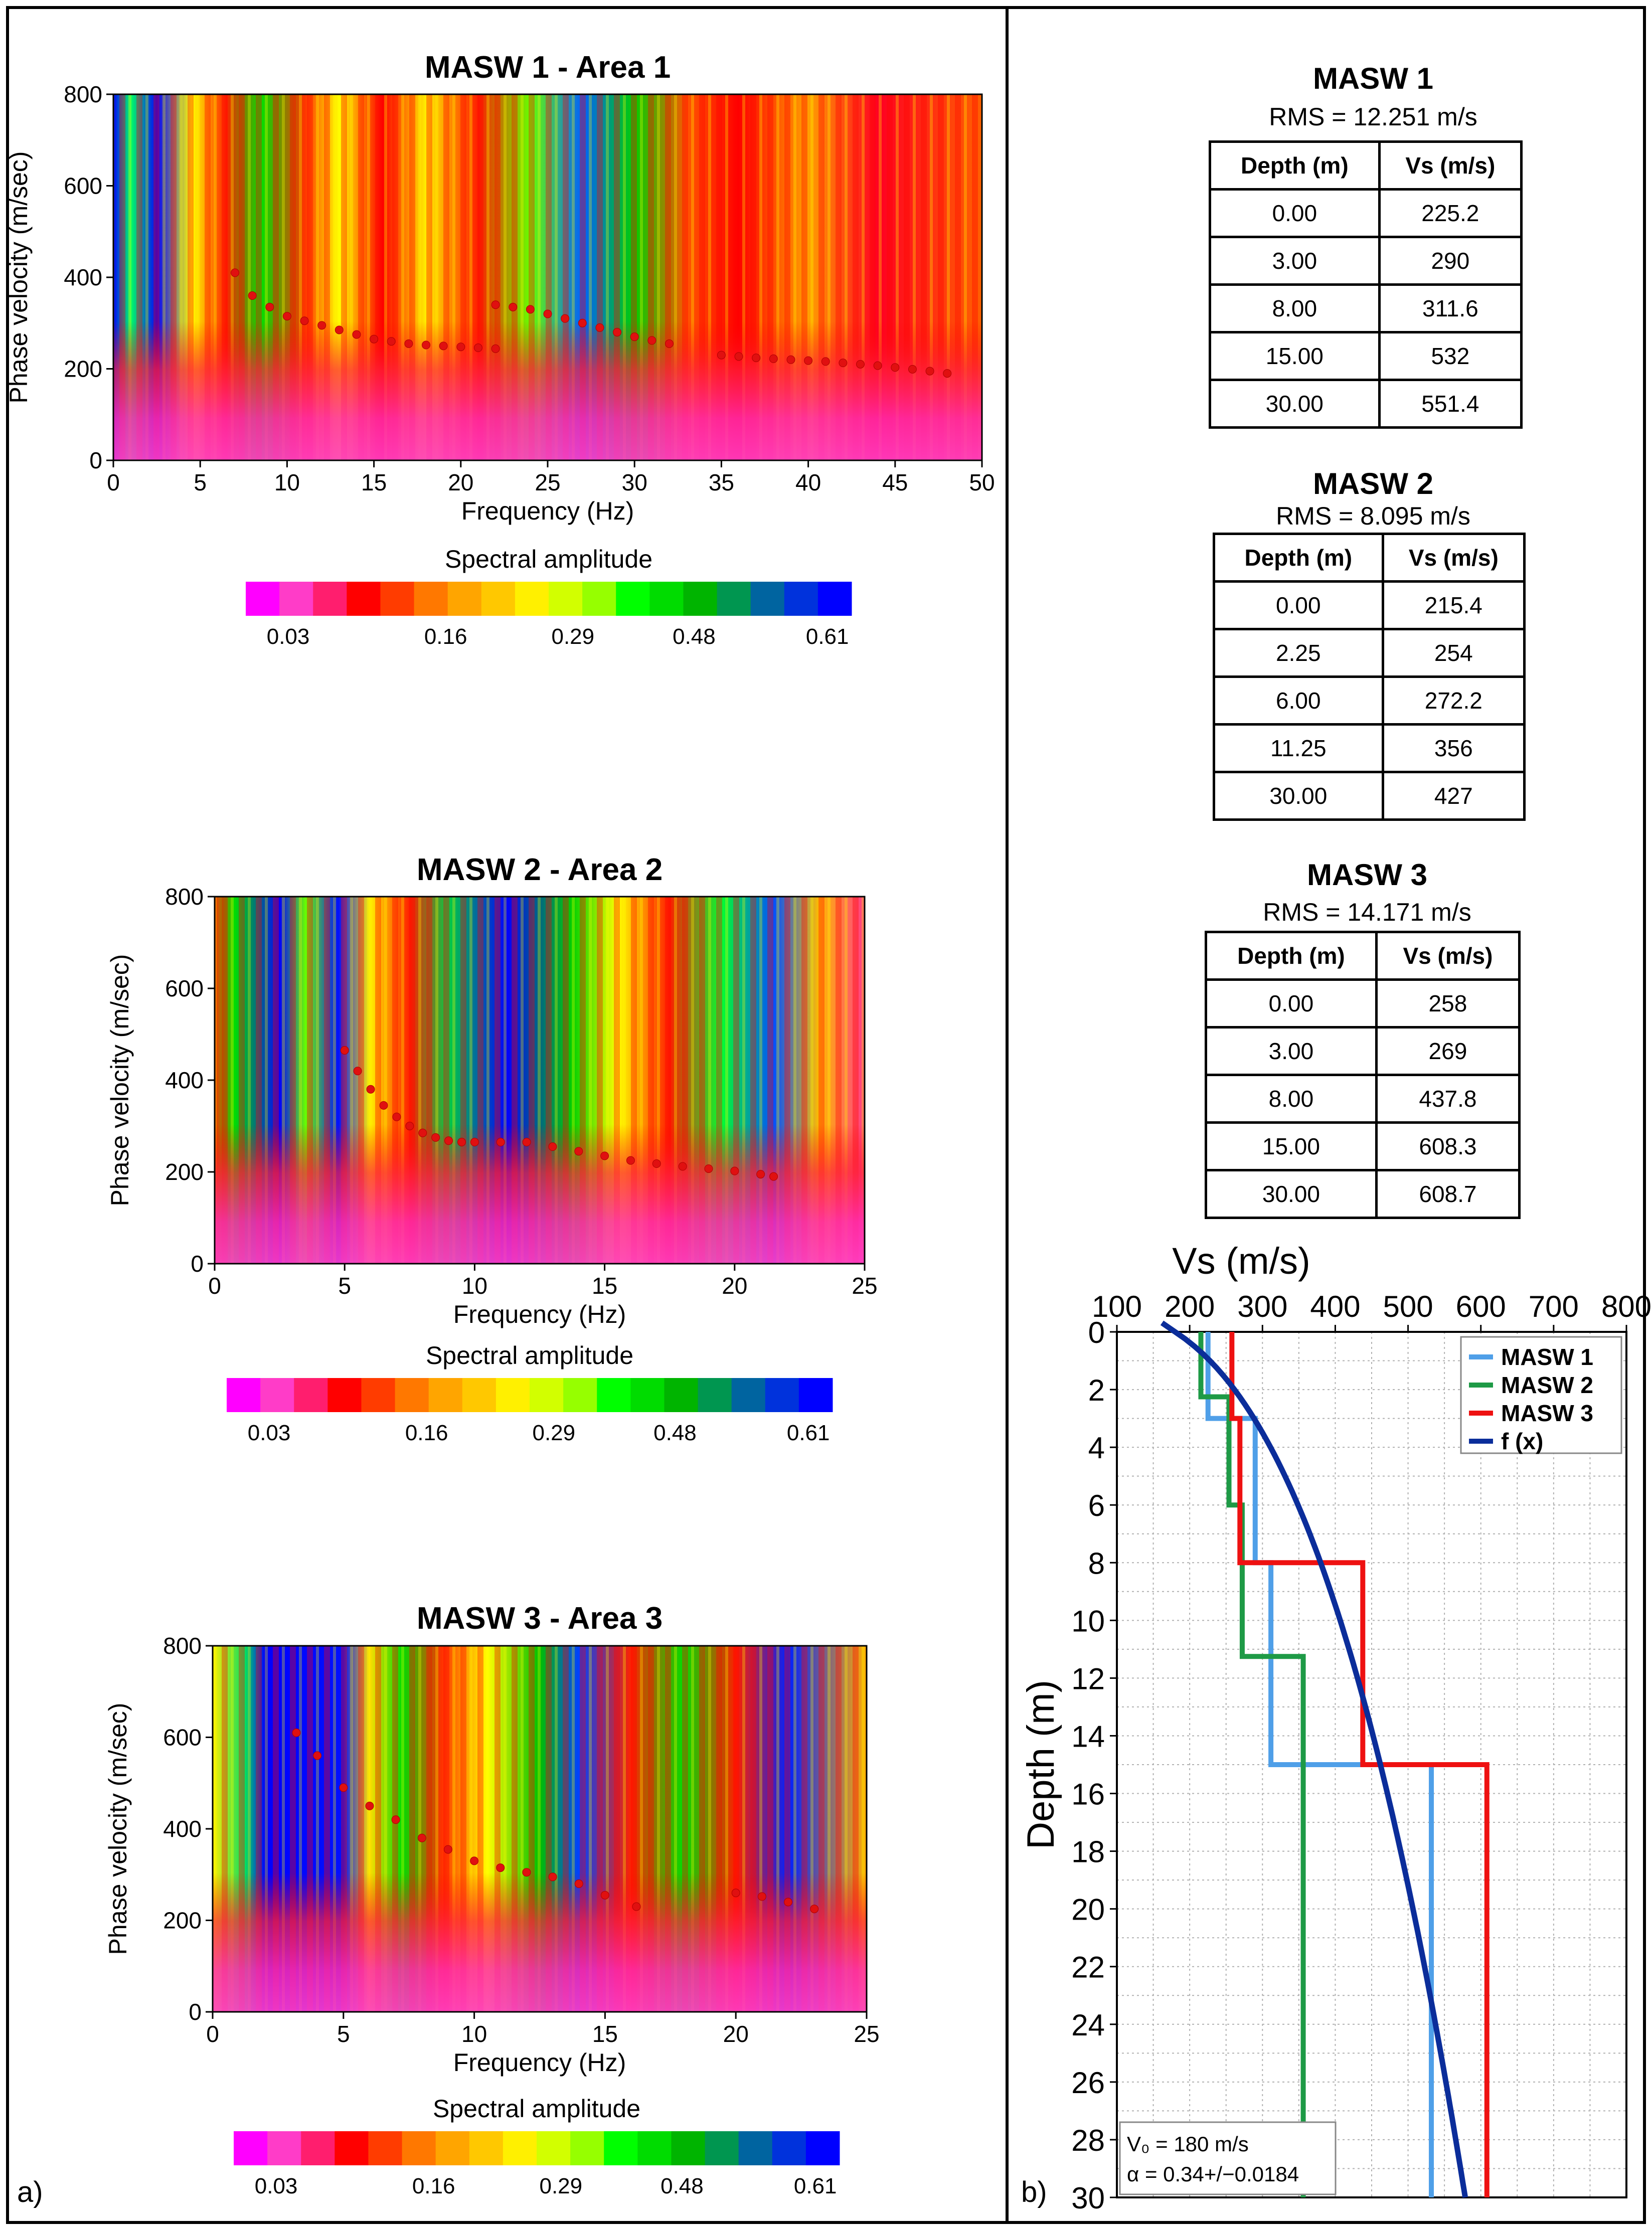 The height and width of the screenshot is (2230, 1652). Describe the element at coordinates (1088, 1678) in the screenshot. I see `y-tick-label: 12` at that location.